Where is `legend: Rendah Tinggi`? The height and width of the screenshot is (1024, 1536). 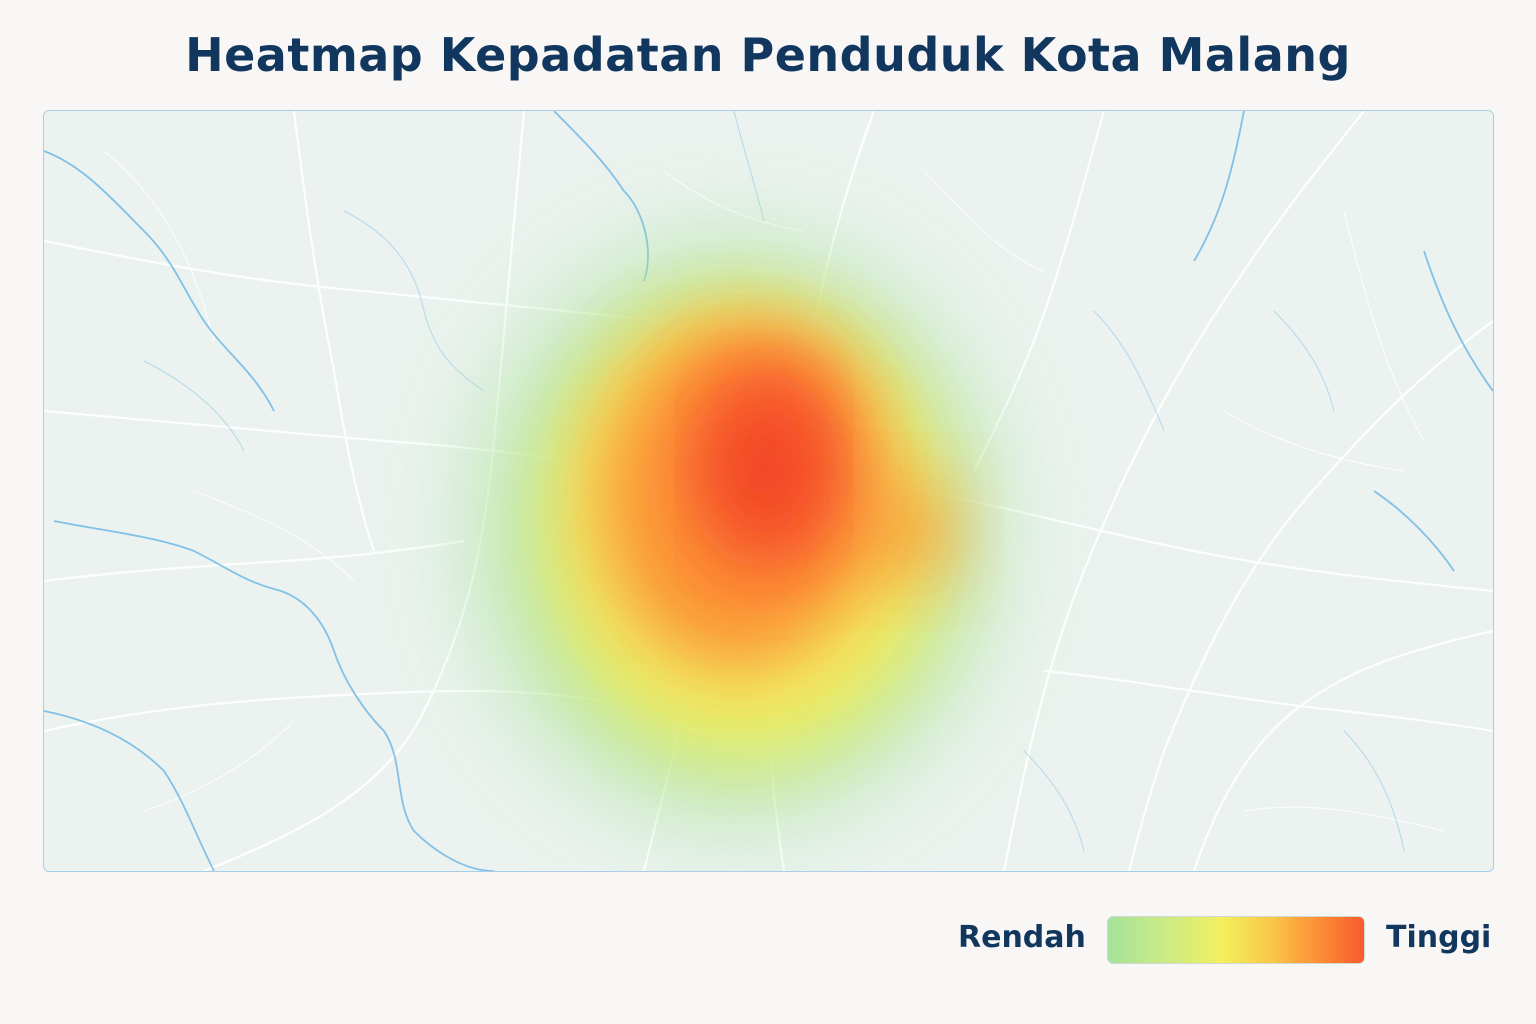
legend: Rendah Tinggi is located at coordinates (1228, 940).